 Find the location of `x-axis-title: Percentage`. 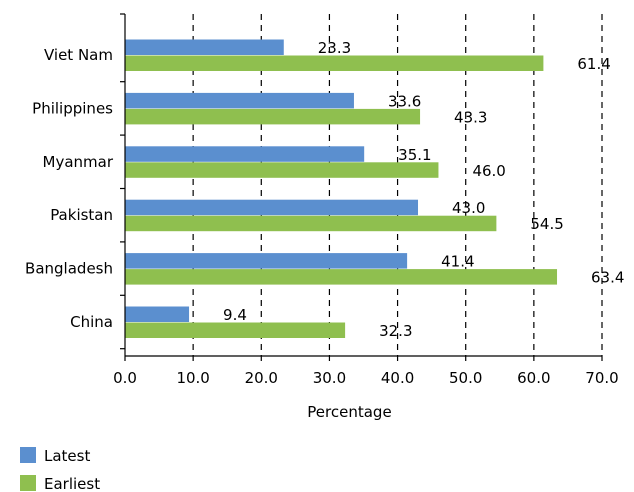

x-axis-title: Percentage is located at coordinates (349, 412).